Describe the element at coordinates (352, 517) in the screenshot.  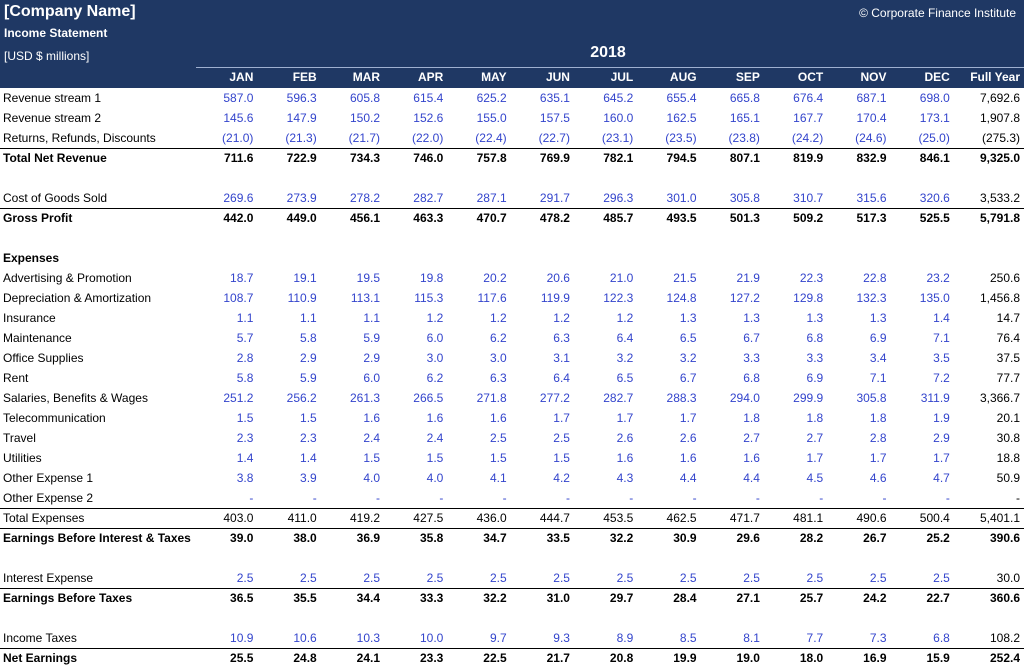
I see `value-cell: 419.2` at that location.